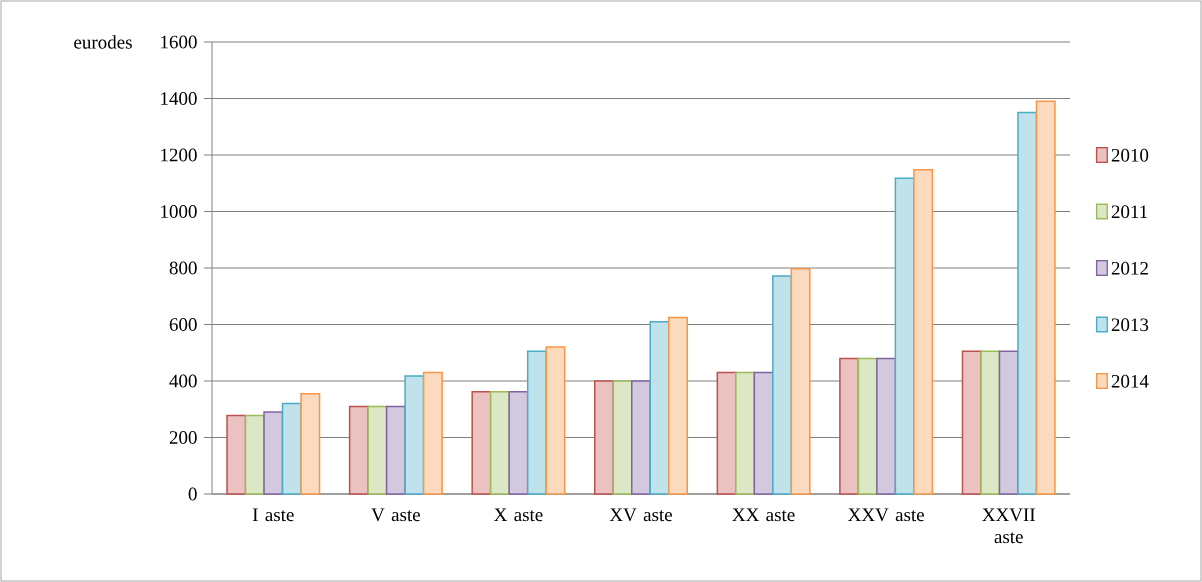 The image size is (1202, 582). What do you see at coordinates (183, 381) in the screenshot?
I see `y-tick-label: 400` at bounding box center [183, 381].